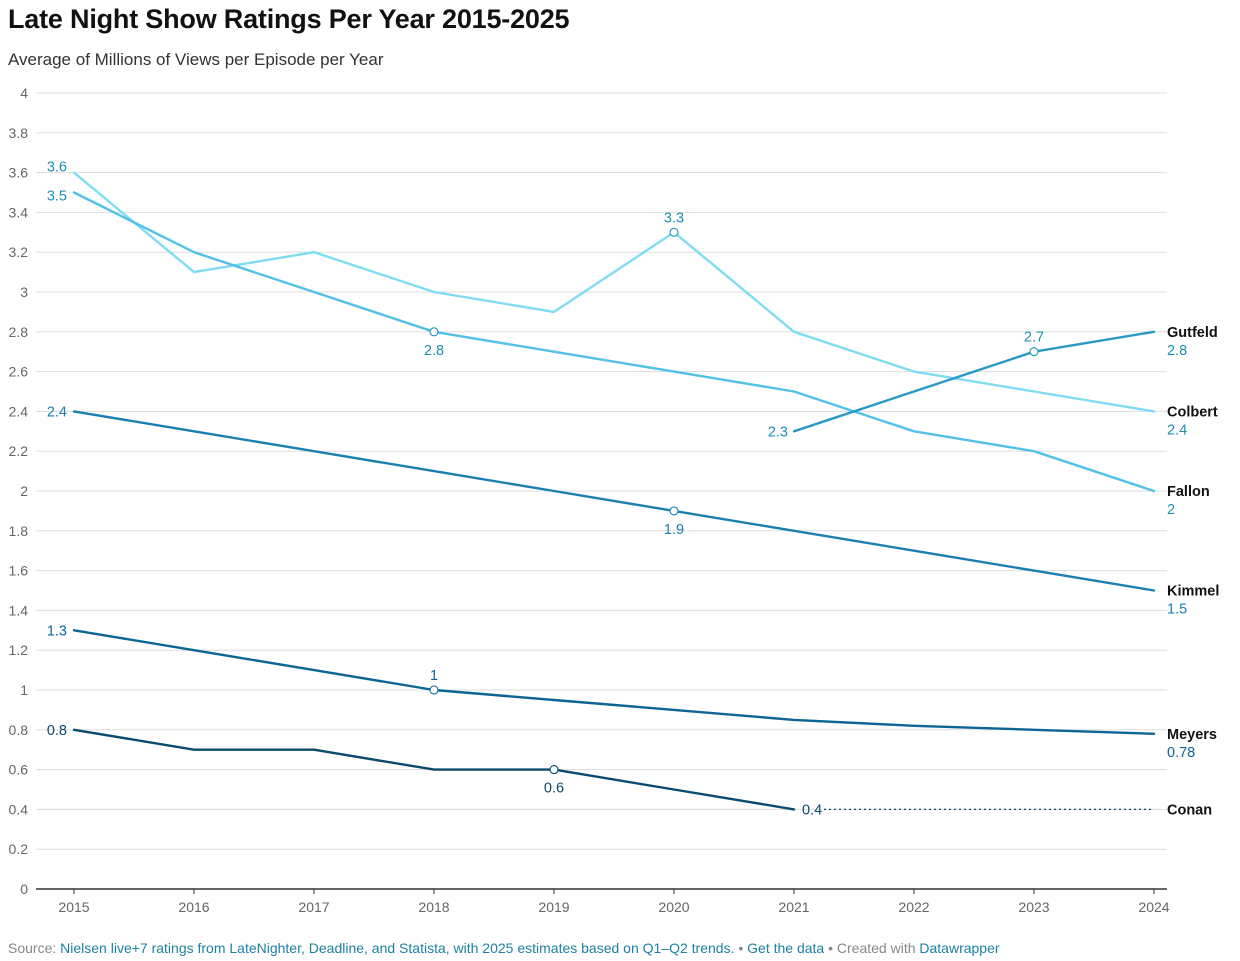 The height and width of the screenshot is (961, 1240). Describe the element at coordinates (913, 907) in the screenshot. I see `x-tick-label: 2022` at that location.